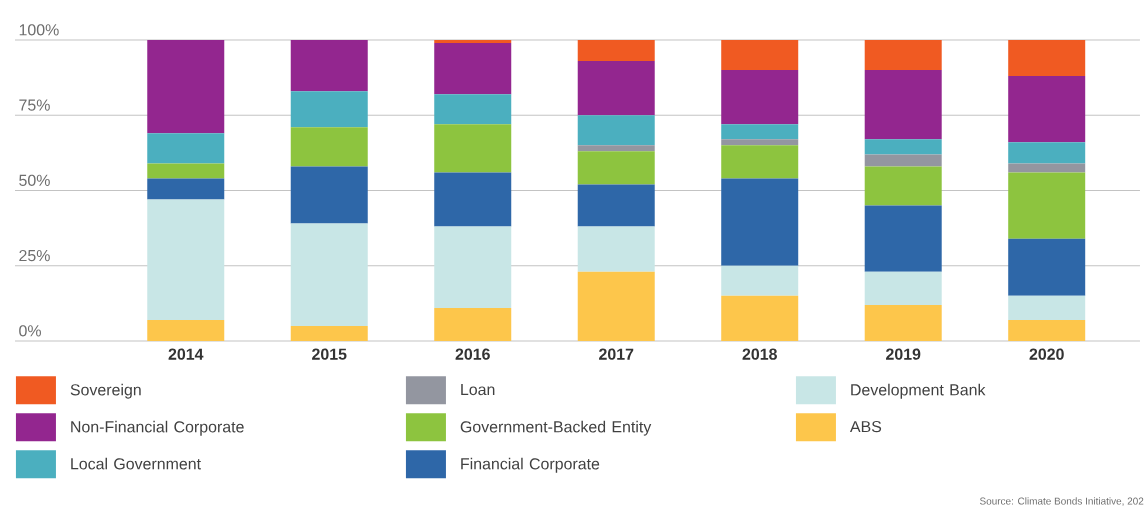  What do you see at coordinates (616, 354) in the screenshot?
I see `x-tick-label: 2017` at bounding box center [616, 354].